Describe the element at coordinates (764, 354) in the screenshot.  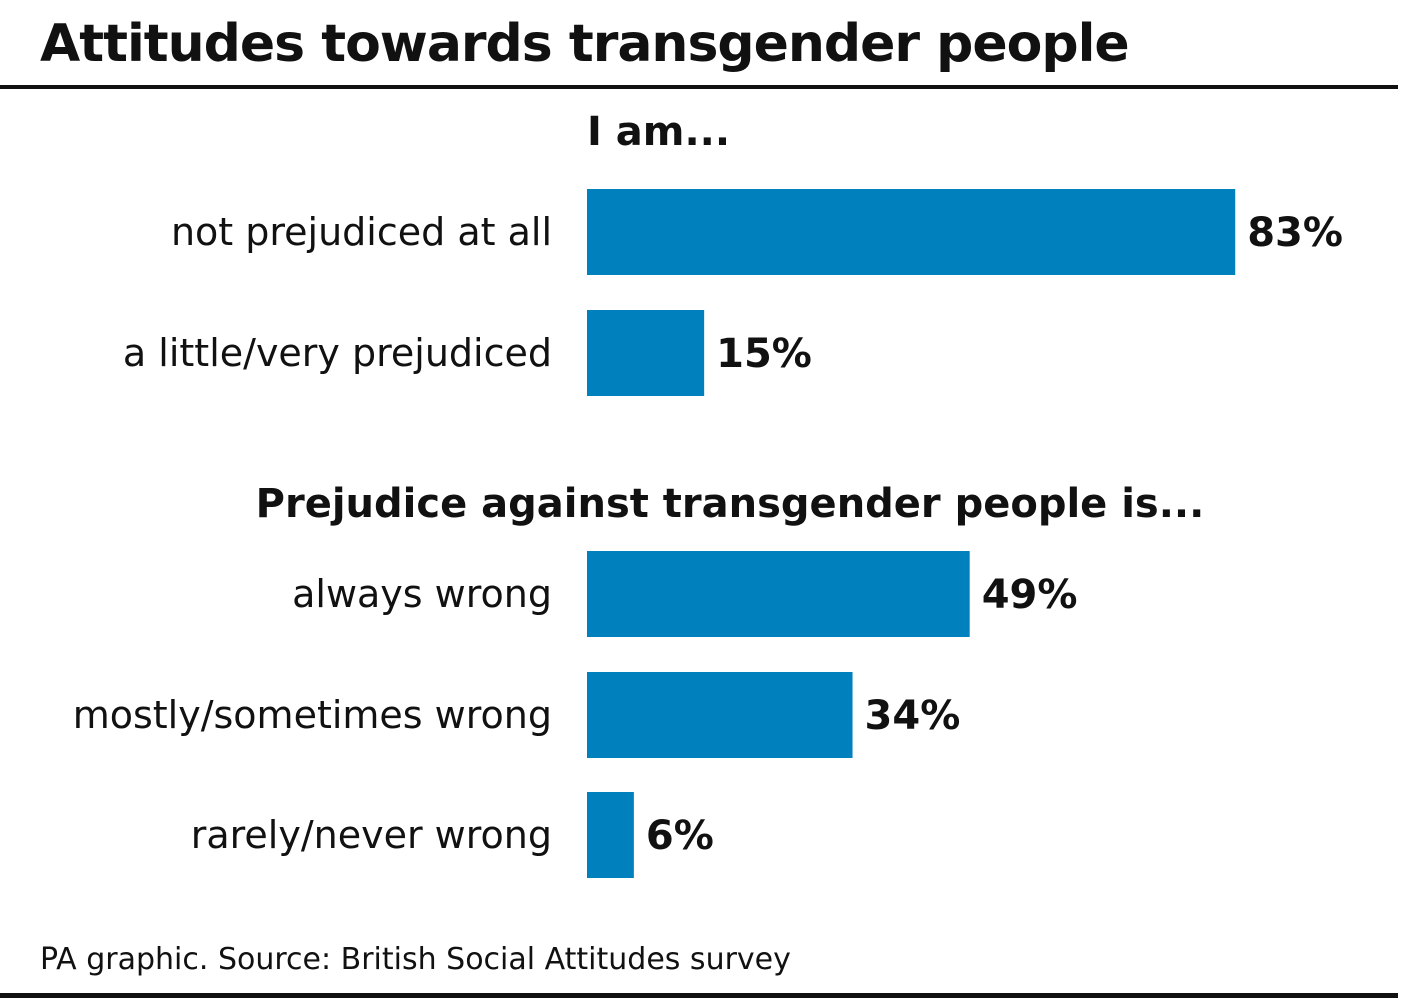
I see `value-label-0-1: 15%` at that location.